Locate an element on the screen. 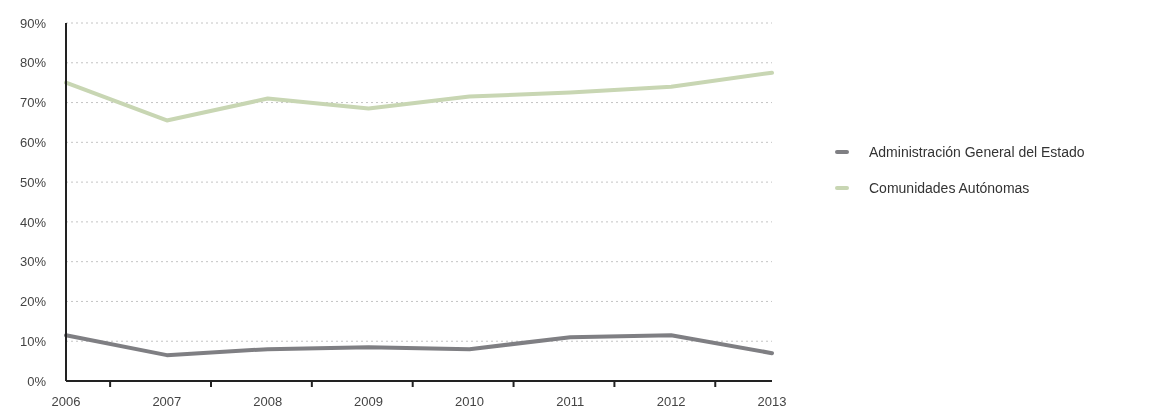  y-tick-label: 60% is located at coordinates (33, 142).